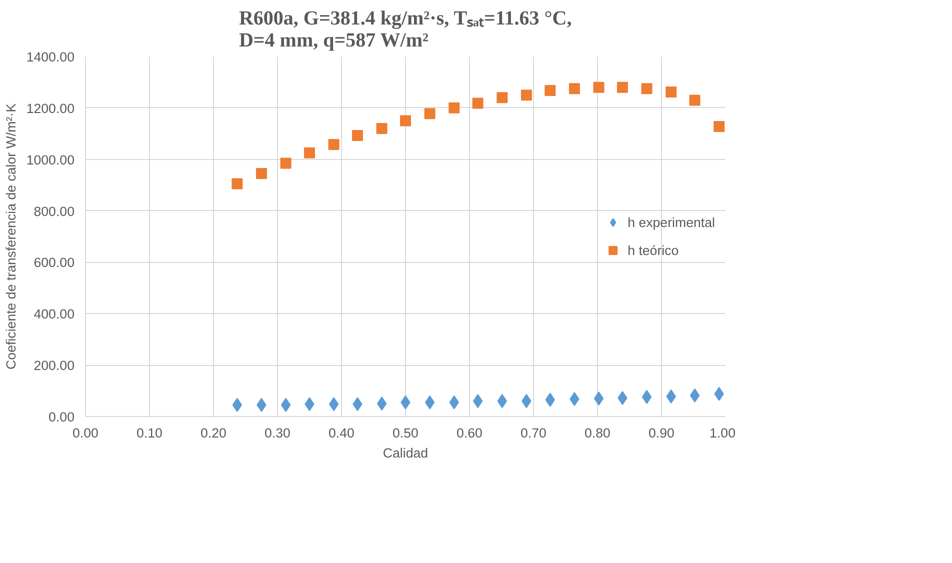 This screenshot has height=563, width=952. Describe the element at coordinates (661, 433) in the screenshot. I see `x-tick-label: 0.90` at that location.